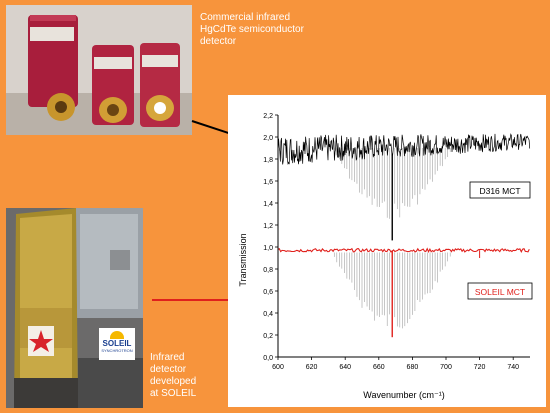 The width and height of the screenshot is (550, 413). What do you see at coordinates (392, 238) in the screenshot?
I see `reference-spectra` at bounding box center [392, 238].